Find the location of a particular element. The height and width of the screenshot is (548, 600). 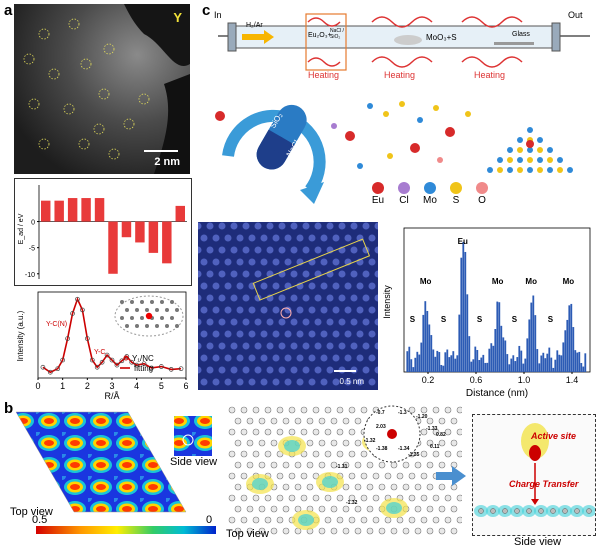

inset-atom is located at coordinates (122, 318).